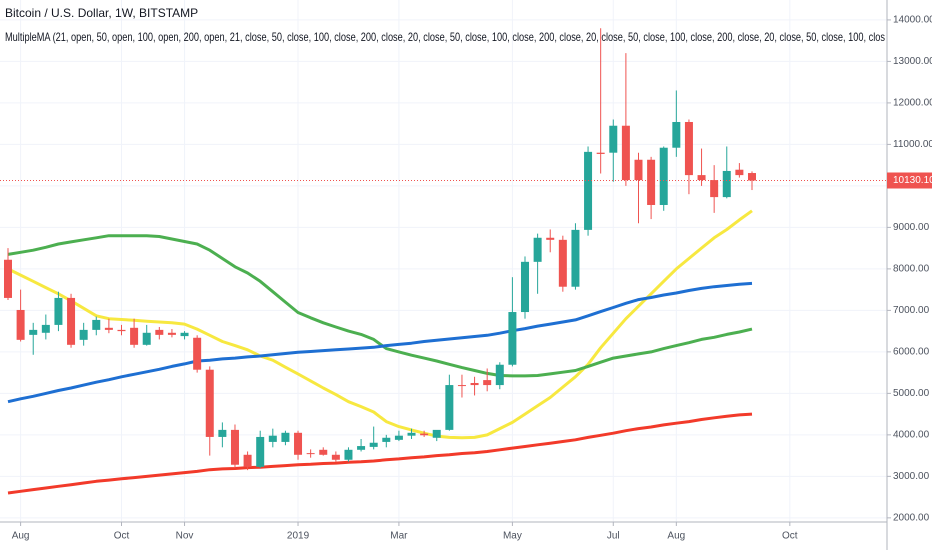  What do you see at coordinates (512, 536) in the screenshot?
I see `x-tick-label: May` at bounding box center [512, 536].